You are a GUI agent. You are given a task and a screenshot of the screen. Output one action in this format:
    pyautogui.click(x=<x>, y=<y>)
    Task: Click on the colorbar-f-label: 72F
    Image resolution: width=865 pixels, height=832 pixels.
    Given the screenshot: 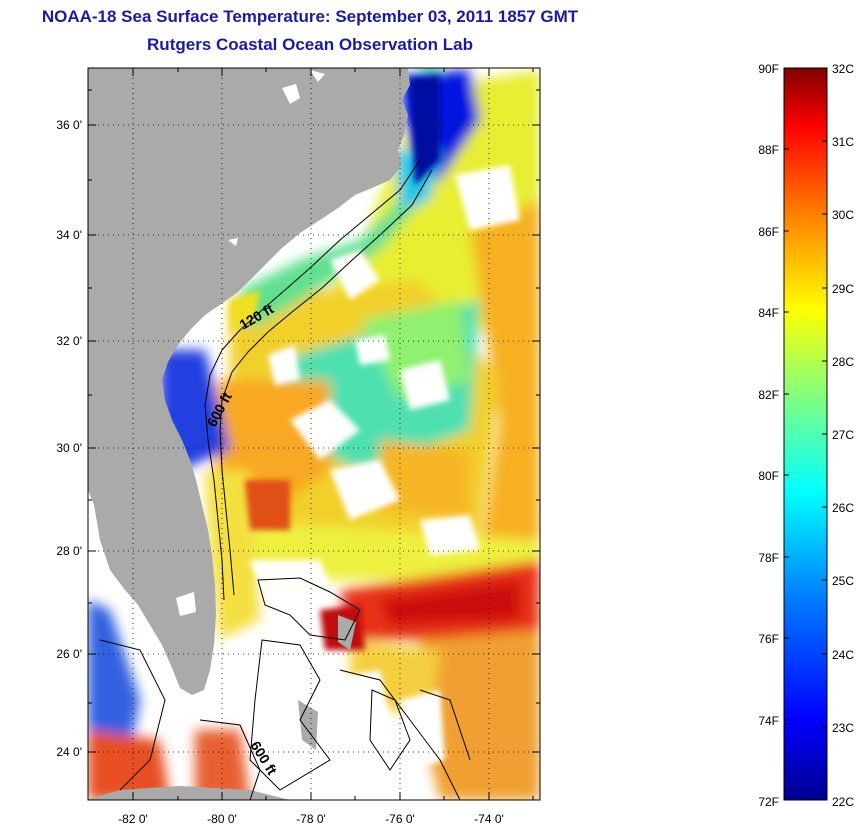 What is the action you would take?
    pyautogui.click(x=768, y=802)
    